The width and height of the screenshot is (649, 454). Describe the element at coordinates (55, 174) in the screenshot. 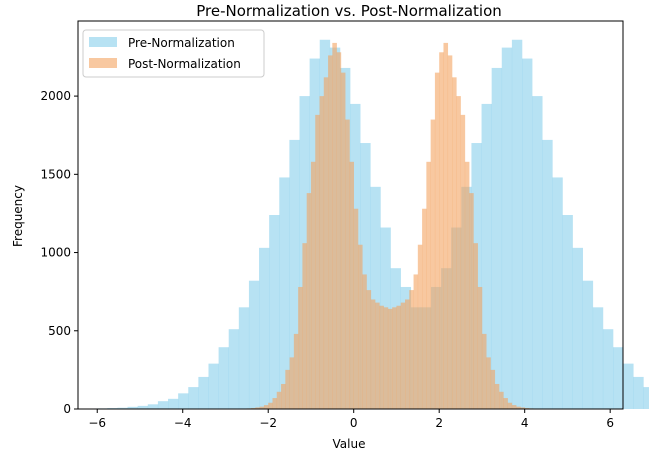

I see `y-tick-label: 1500` at that location.